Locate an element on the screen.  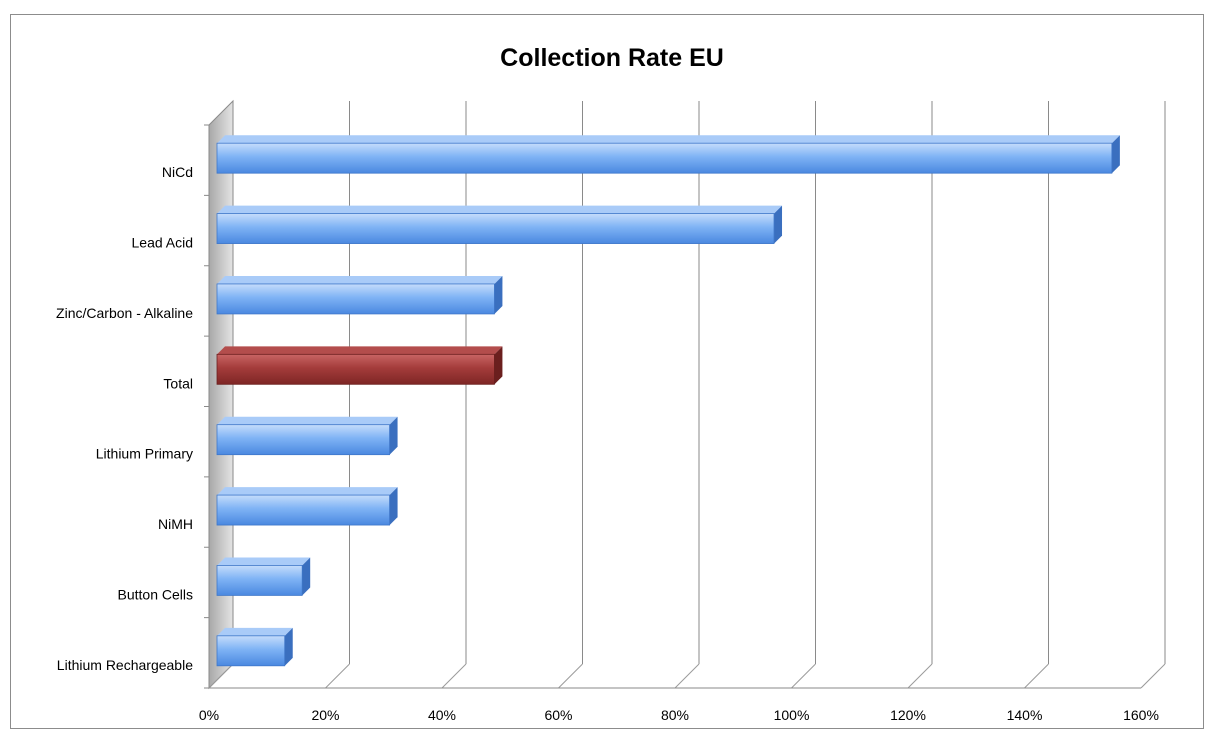
y-tick-label: Button Cells is located at coordinates (155, 594).